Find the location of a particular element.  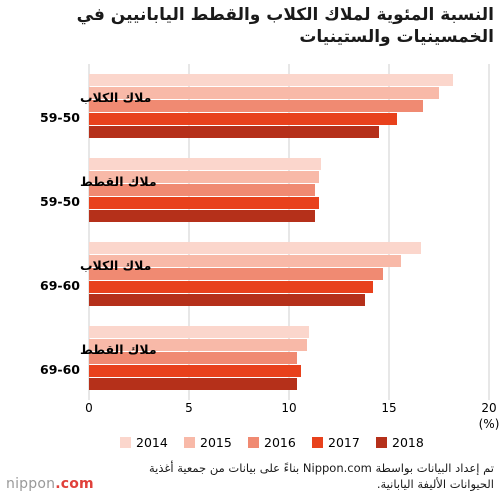

legend-label: 2018 is located at coordinates (408, 442).